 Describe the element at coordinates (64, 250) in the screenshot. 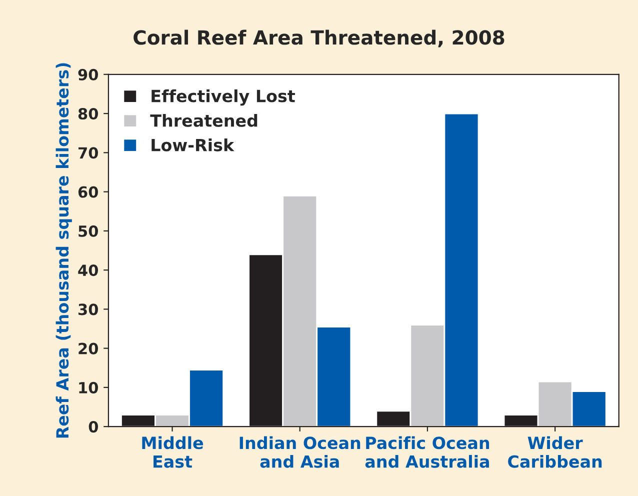

I see `y-axis-title: Reef Area (thousand square kilometers)` at that location.